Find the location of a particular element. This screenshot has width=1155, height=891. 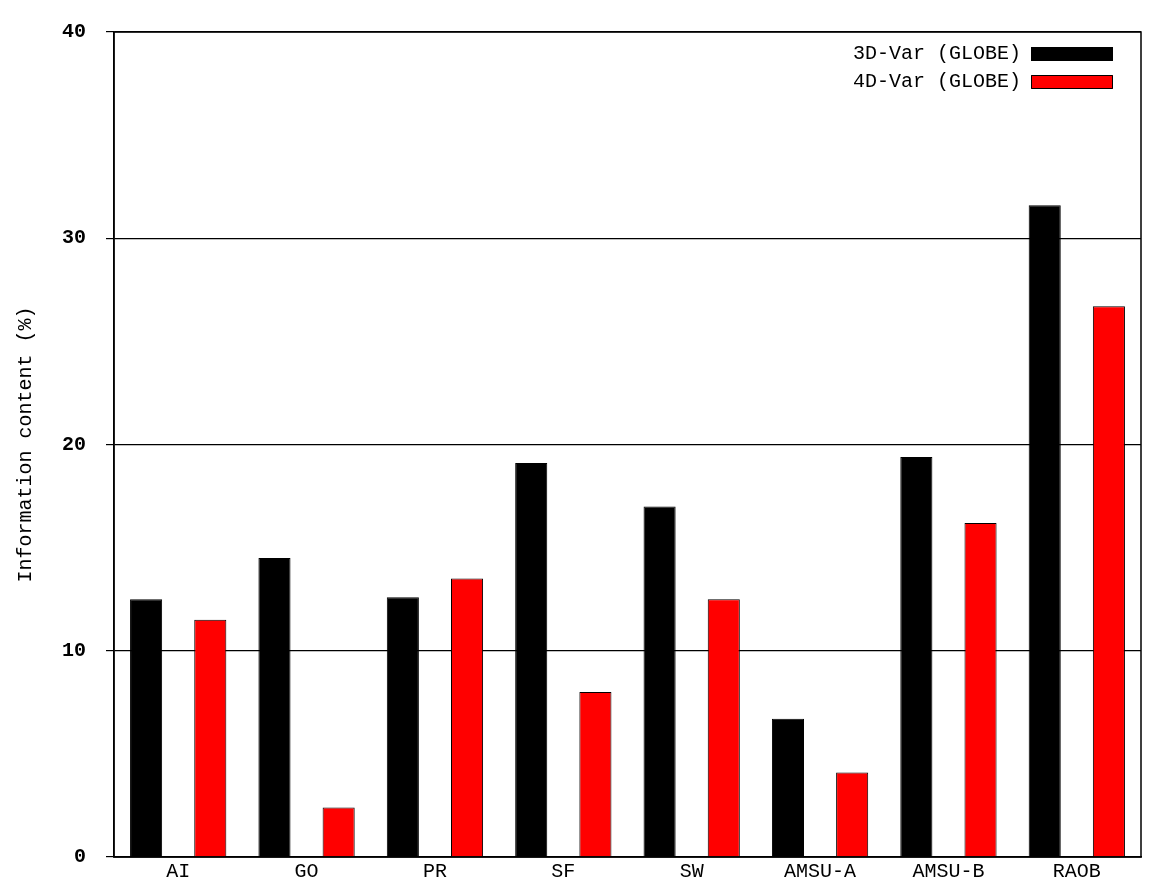

x-tick-label: SF is located at coordinates (563, 872).